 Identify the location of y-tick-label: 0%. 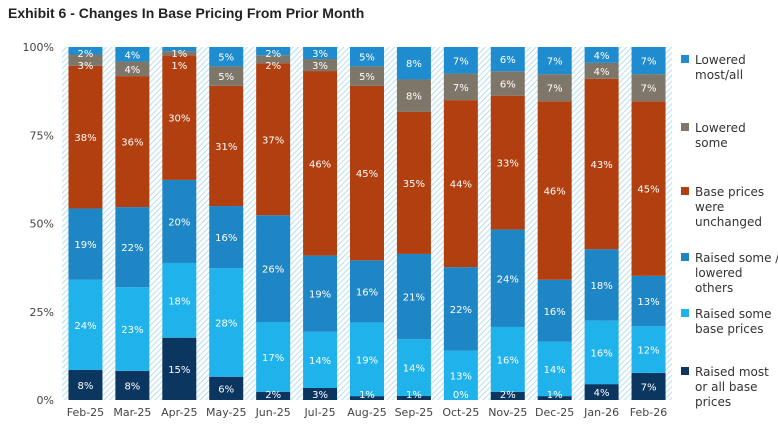
(45, 400).